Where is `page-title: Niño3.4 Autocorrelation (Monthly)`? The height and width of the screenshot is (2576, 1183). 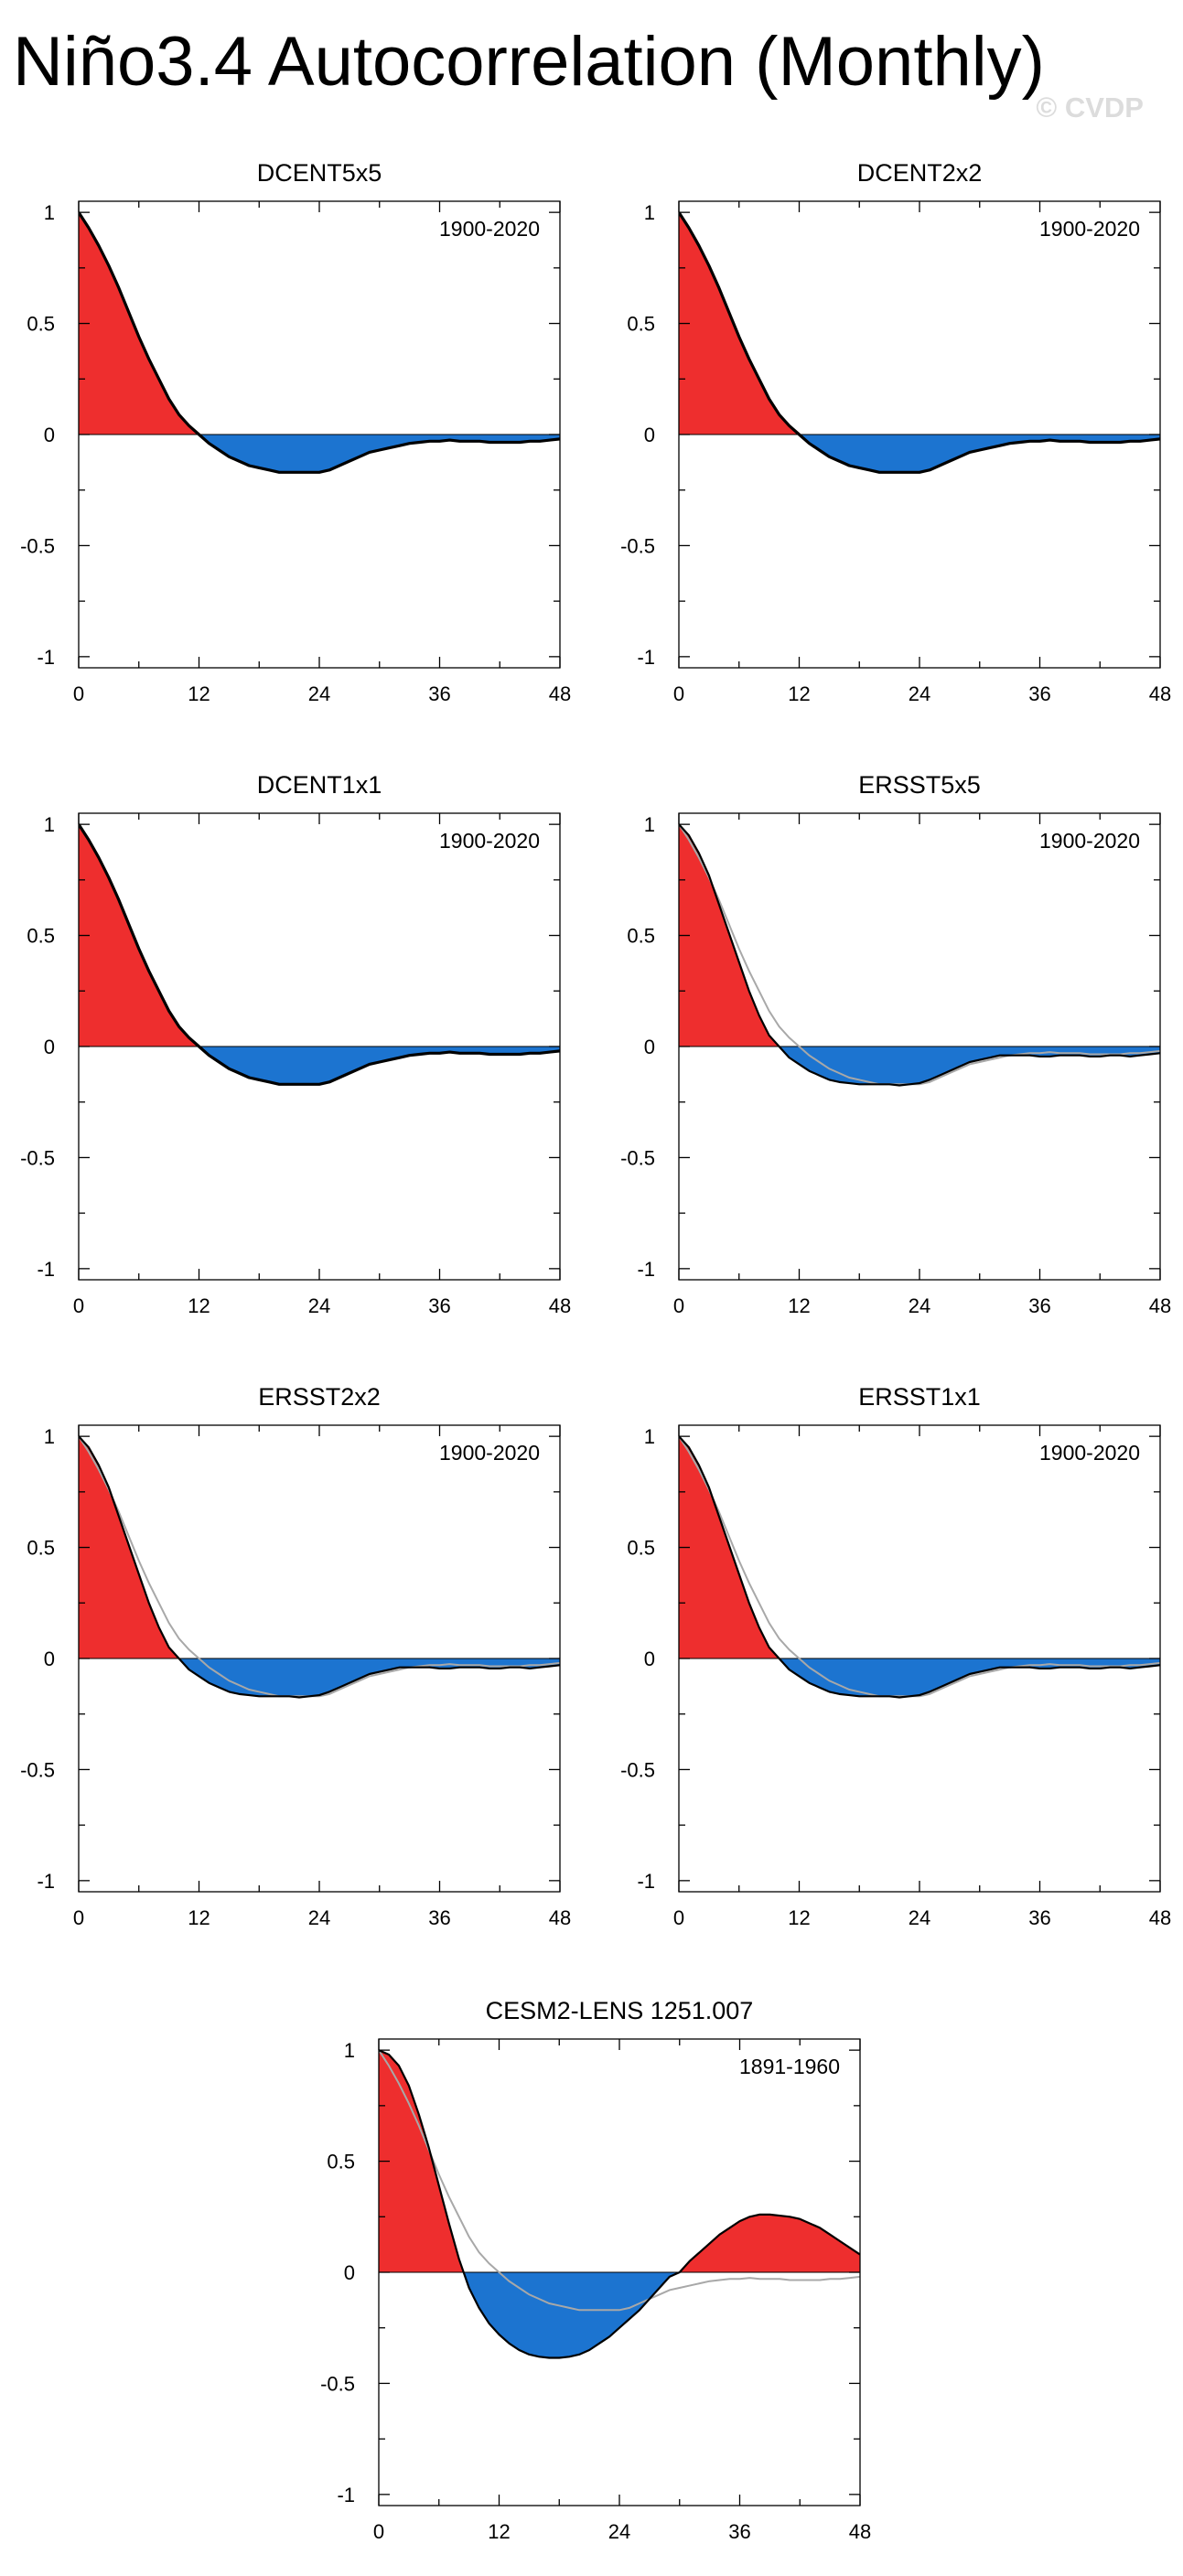
page-title: Niño3.4 Autocorrelation (Monthly) is located at coordinates (529, 62).